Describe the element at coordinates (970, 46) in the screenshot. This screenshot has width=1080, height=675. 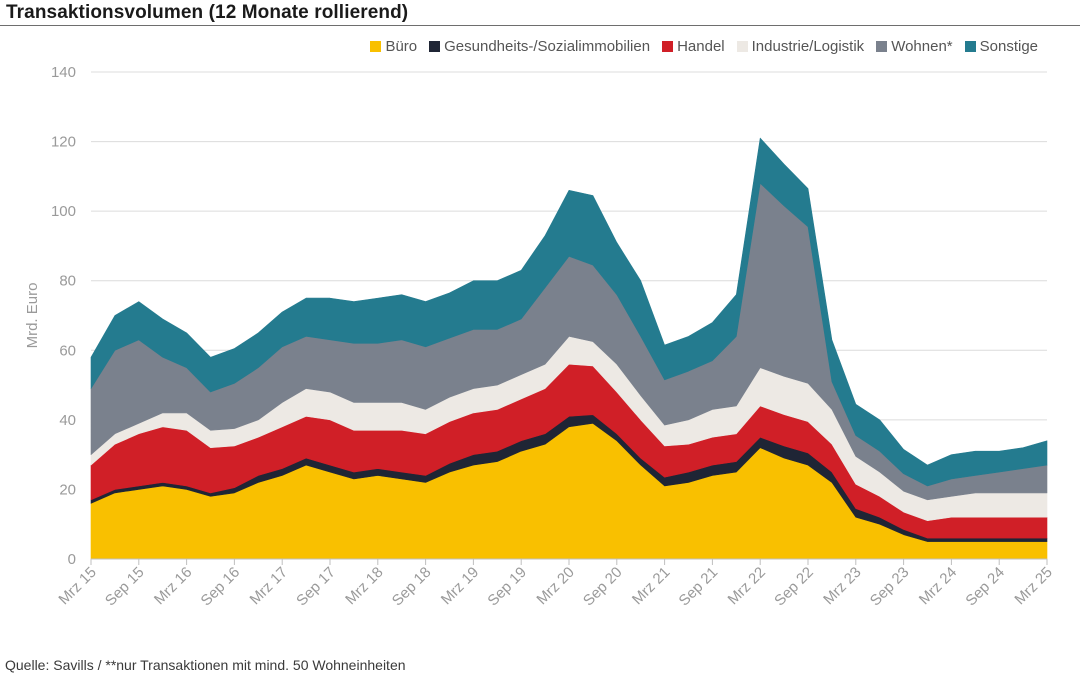
I see `legend-swatch-sonstige` at that location.